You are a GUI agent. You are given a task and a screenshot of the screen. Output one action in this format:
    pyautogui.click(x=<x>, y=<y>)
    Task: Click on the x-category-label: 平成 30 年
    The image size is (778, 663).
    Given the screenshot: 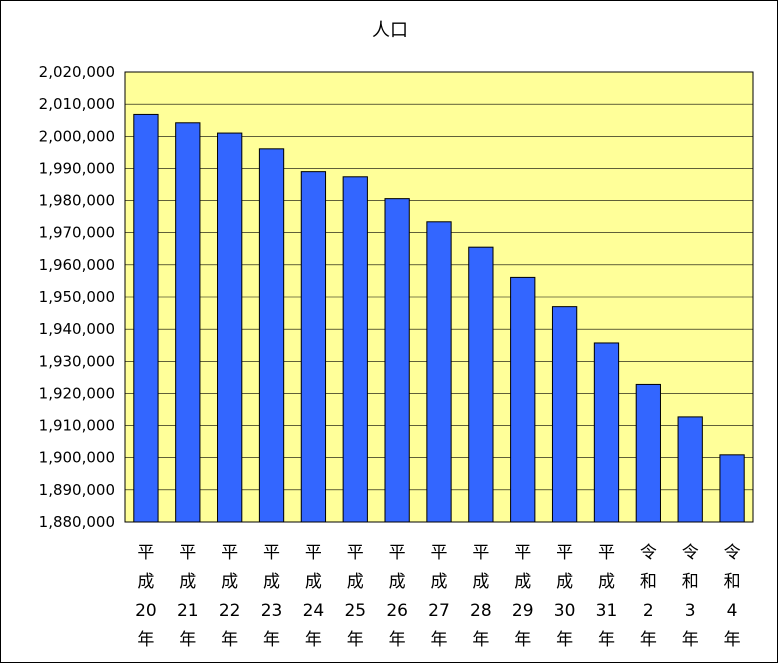 What is the action you would take?
    pyautogui.click(x=565, y=596)
    